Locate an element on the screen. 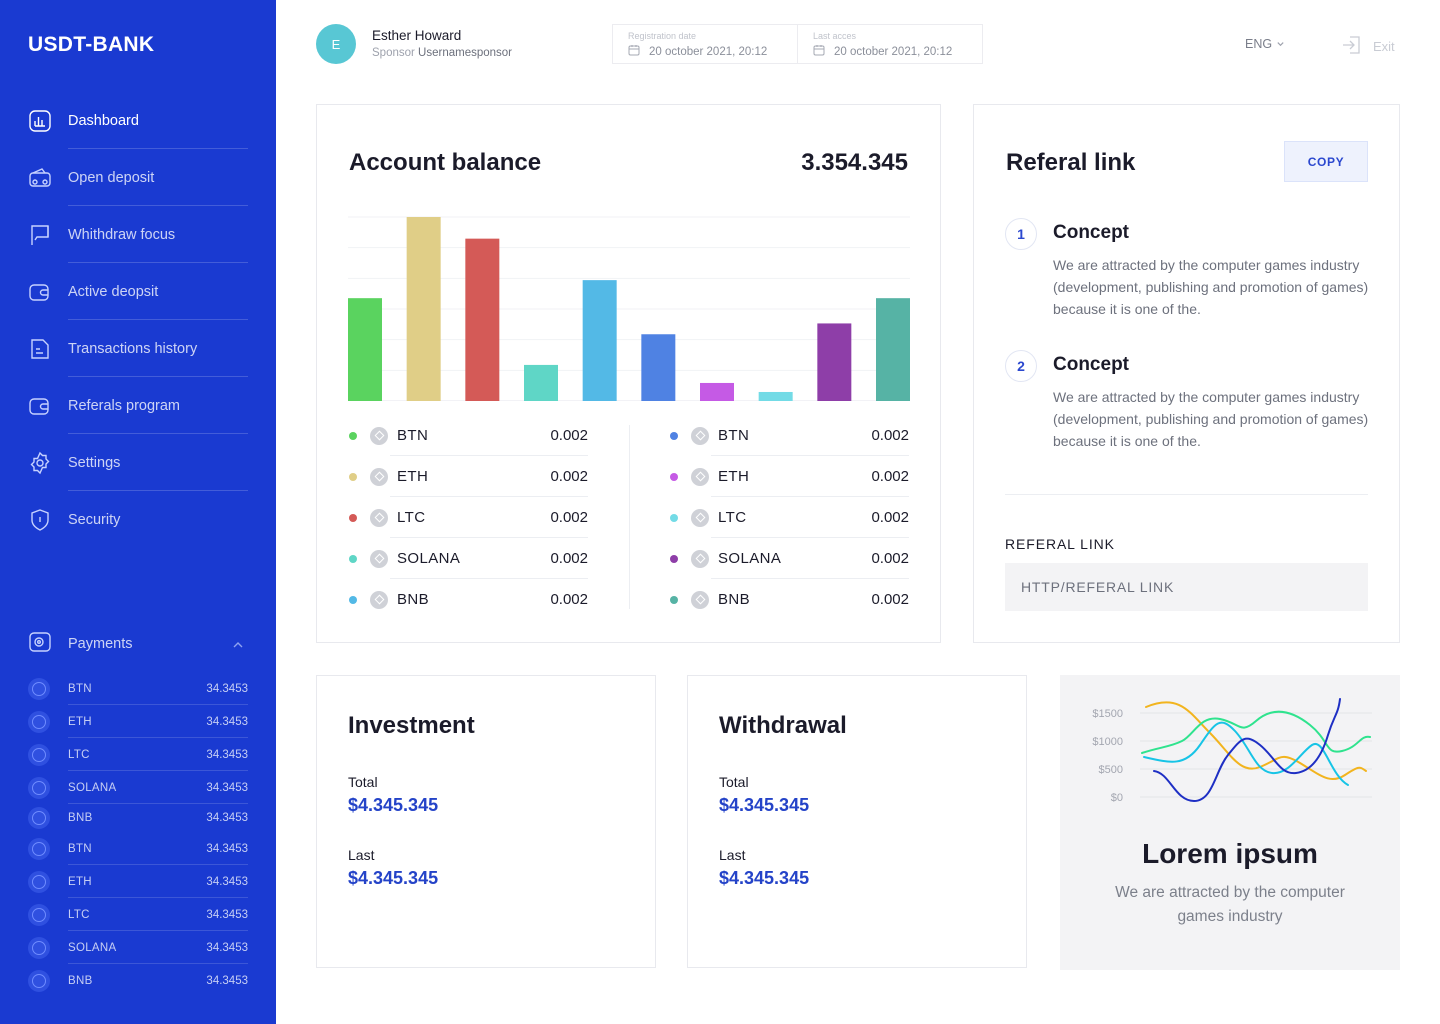 Image resolution: width=1440 pixels, height=1024 pixels. last-access-value-row: 20 october 2021, 20:12 is located at coordinates (897, 51).